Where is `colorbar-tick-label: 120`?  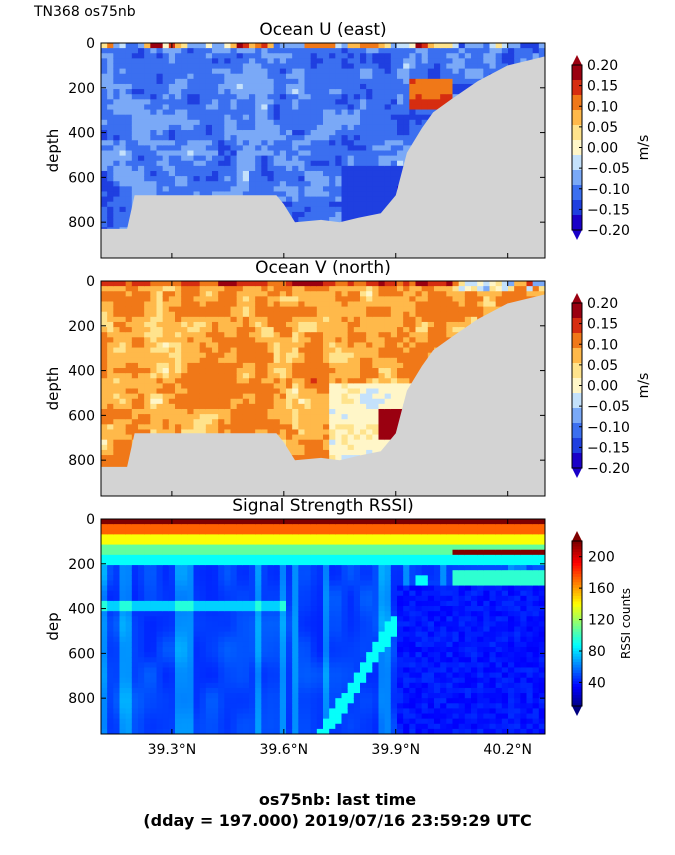
colorbar-tick-label: 120 is located at coordinates (601, 621).